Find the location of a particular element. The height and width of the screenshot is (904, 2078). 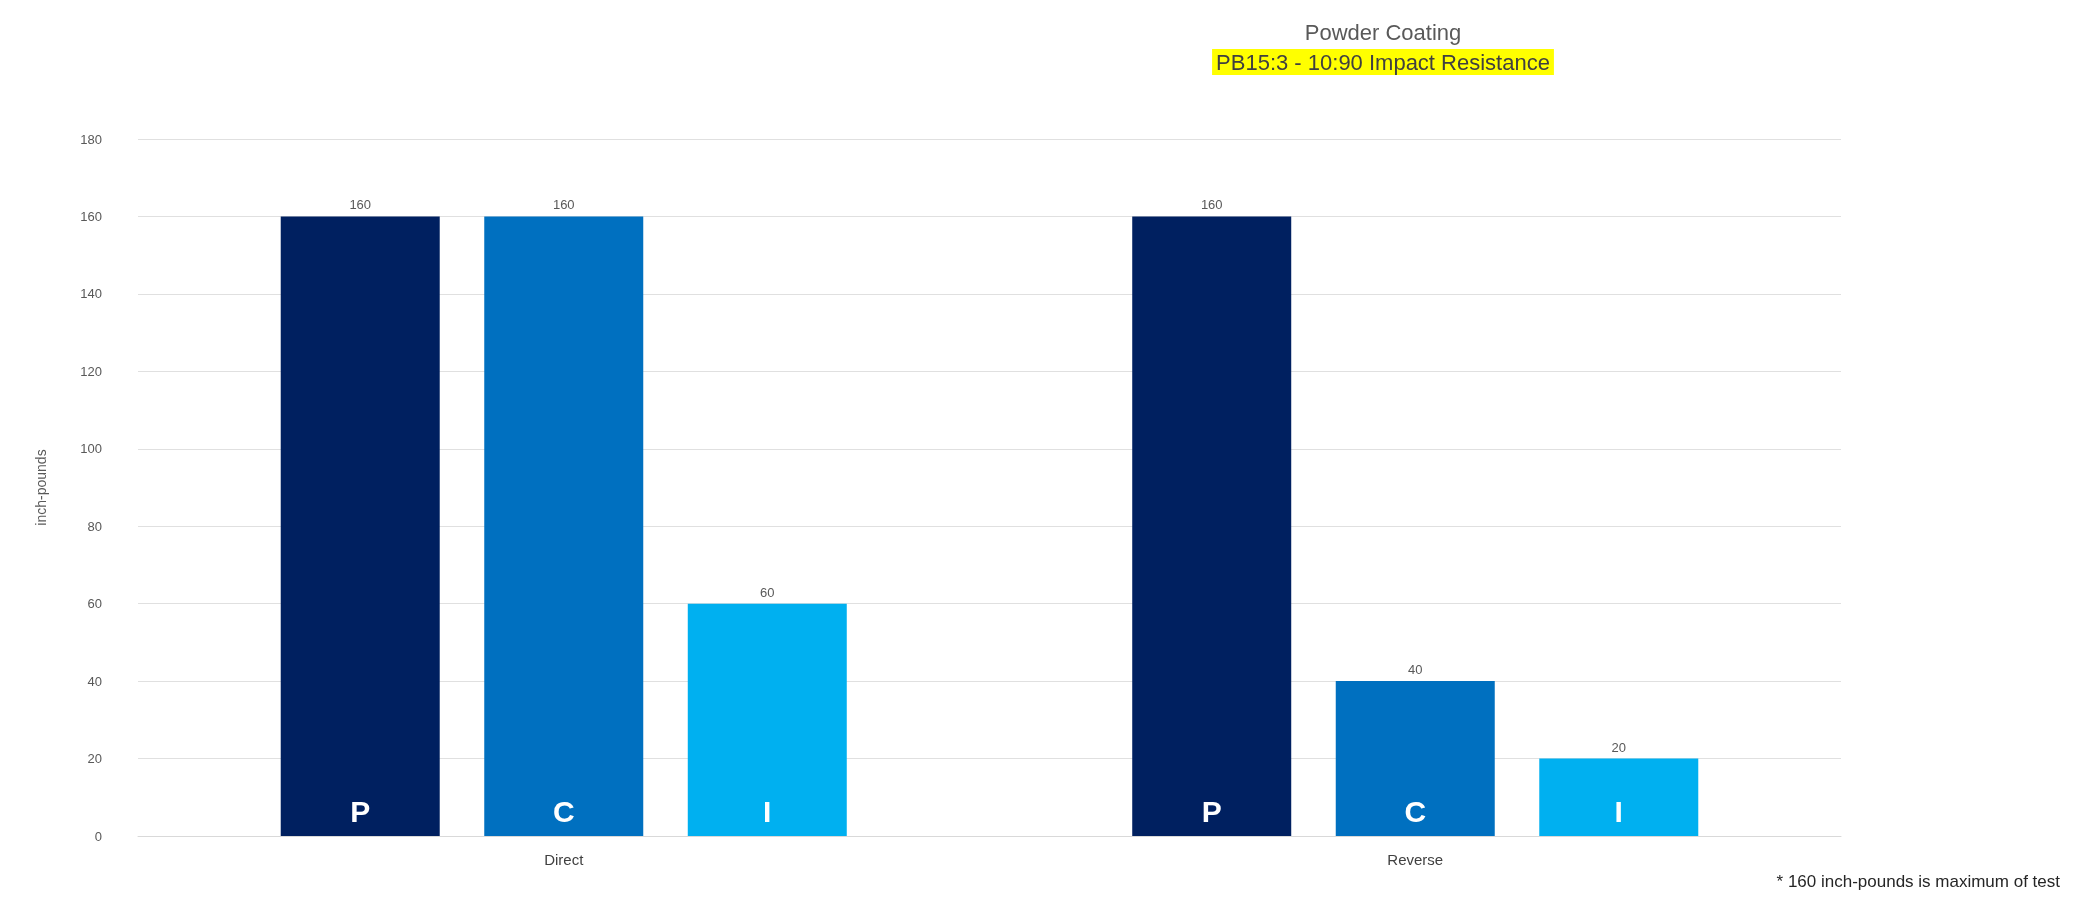

y-tick-label: 60 is located at coordinates (94, 604).